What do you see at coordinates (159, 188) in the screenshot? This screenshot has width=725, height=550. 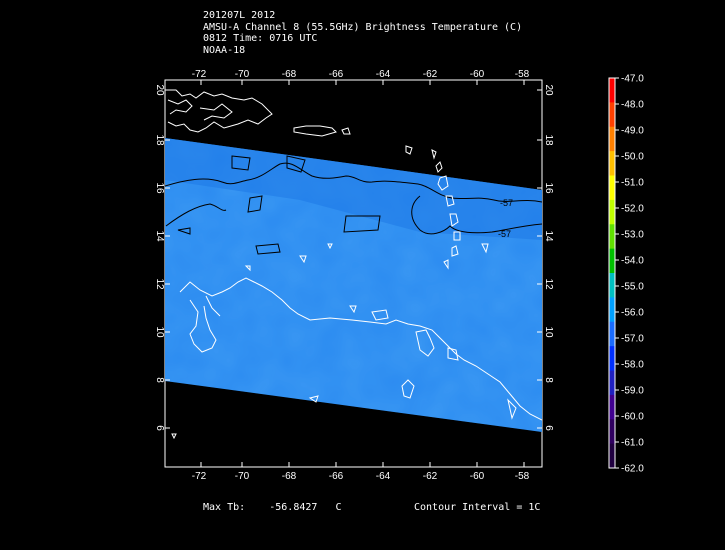 I see `lat-left-label: 16` at bounding box center [159, 188].